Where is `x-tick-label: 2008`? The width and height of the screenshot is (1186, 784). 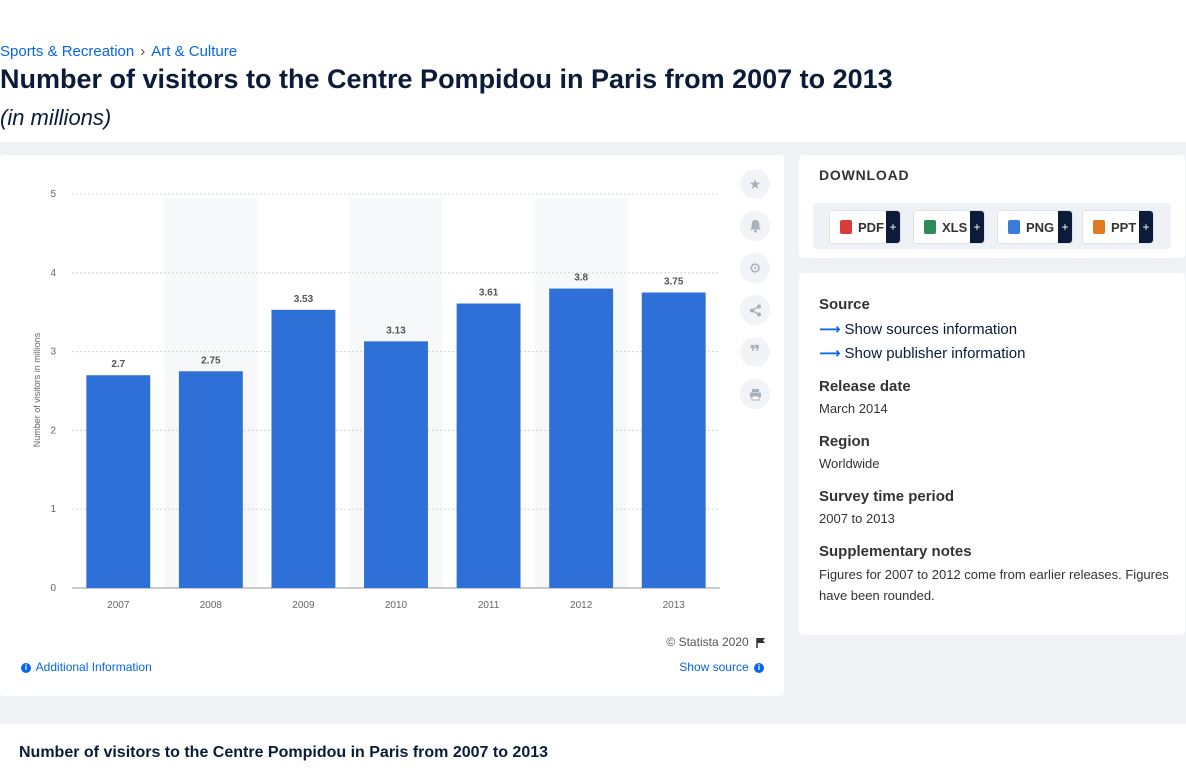
x-tick-label: 2008 is located at coordinates (211, 605).